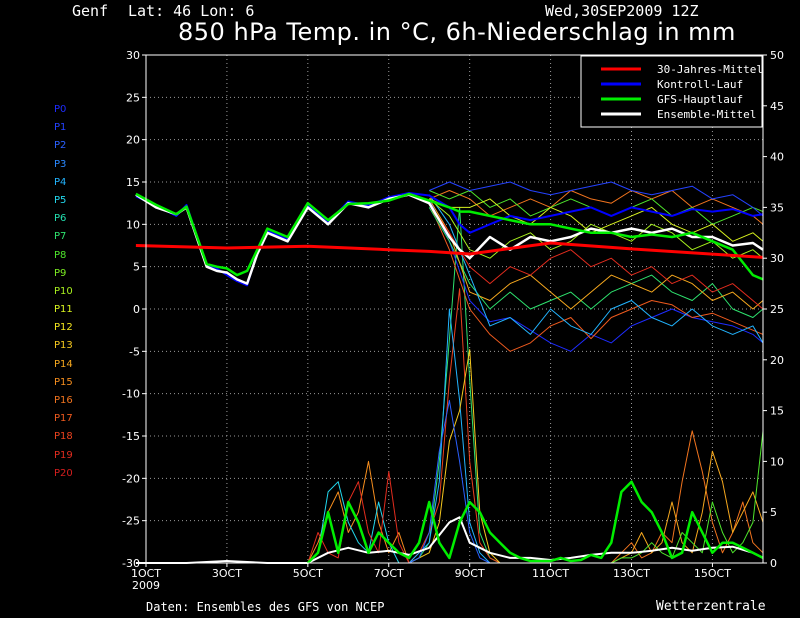  Describe the element at coordinates (712, 573) in the screenshot. I see `x-tick-label: 15OCT` at that location.